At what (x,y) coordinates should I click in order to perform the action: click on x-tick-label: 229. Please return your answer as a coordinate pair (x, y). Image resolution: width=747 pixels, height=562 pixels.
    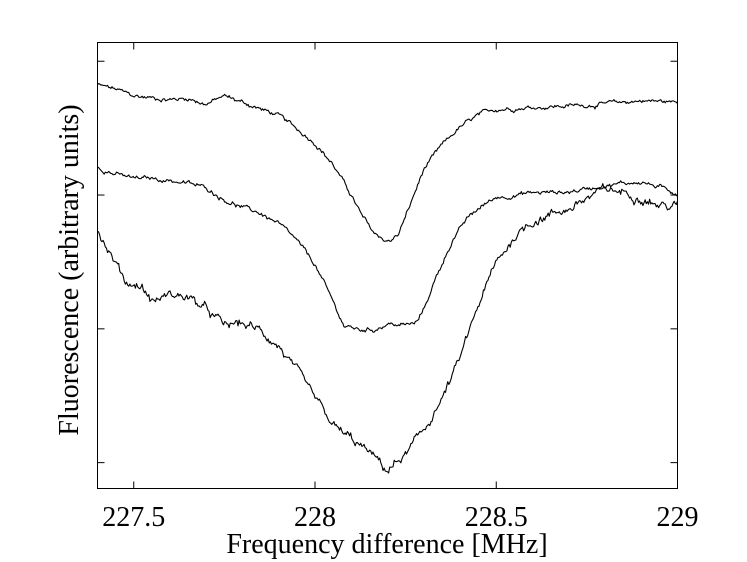
    Looking at the image, I should click on (678, 517).